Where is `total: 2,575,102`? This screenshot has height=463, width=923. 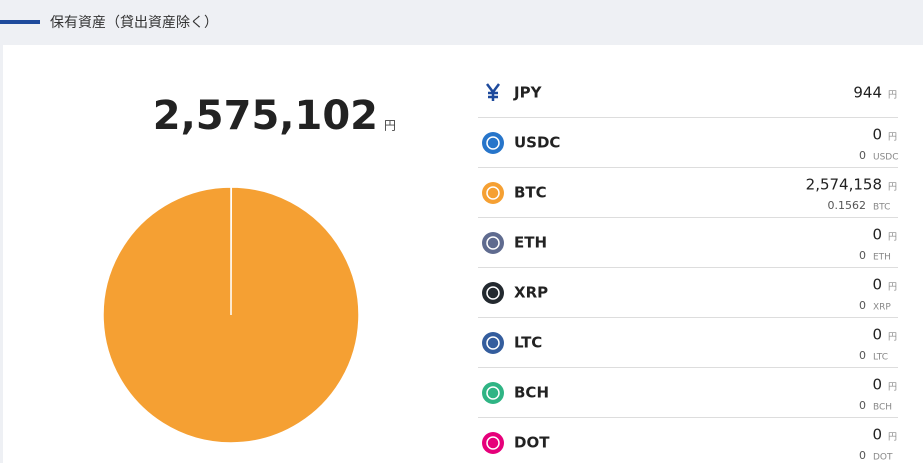 total: 2,575,102 is located at coordinates (265, 116).